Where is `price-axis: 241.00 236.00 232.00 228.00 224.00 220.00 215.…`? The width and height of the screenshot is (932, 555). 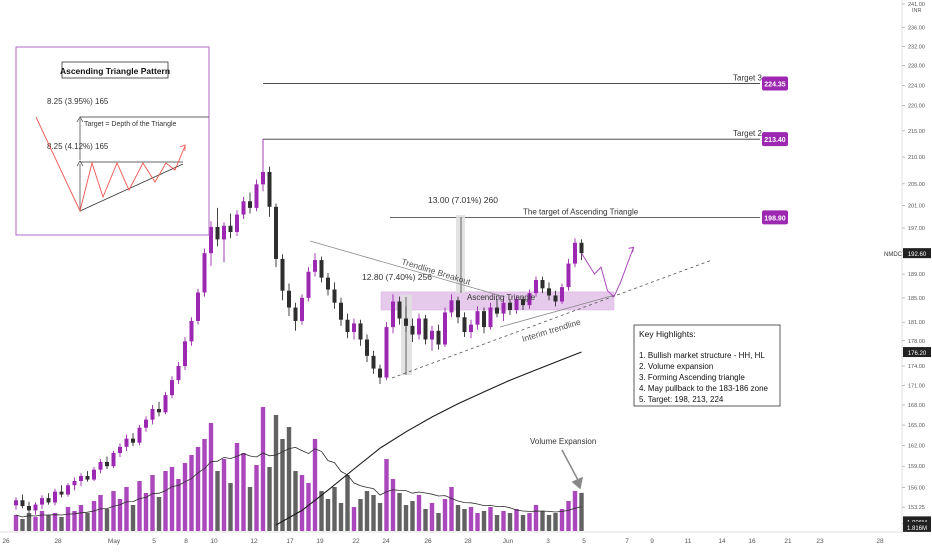 price-axis: 241.00 236.00 232.00 228.00 224.00 220.00 215.… is located at coordinates (907, 266).